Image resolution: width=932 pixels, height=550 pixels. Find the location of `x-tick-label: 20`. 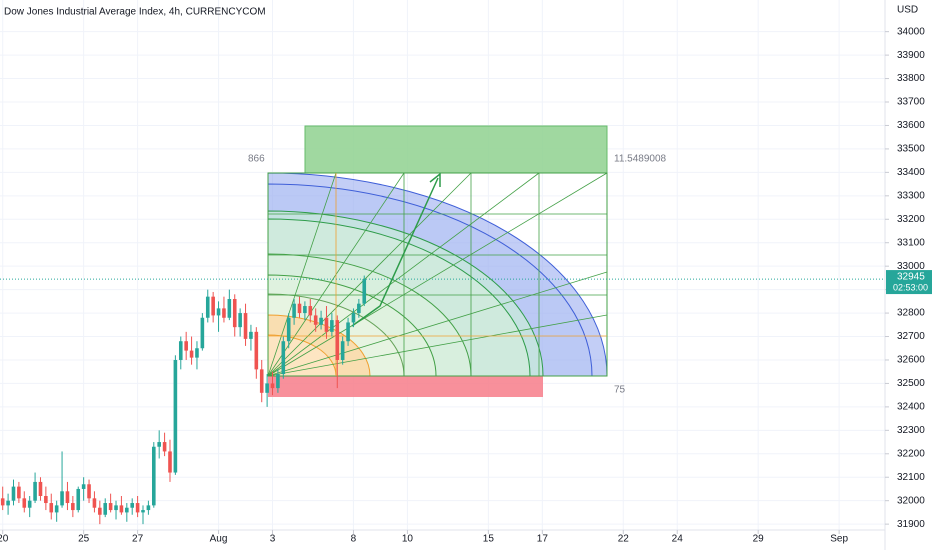

x-tick-label: 20 is located at coordinates (4, 539).